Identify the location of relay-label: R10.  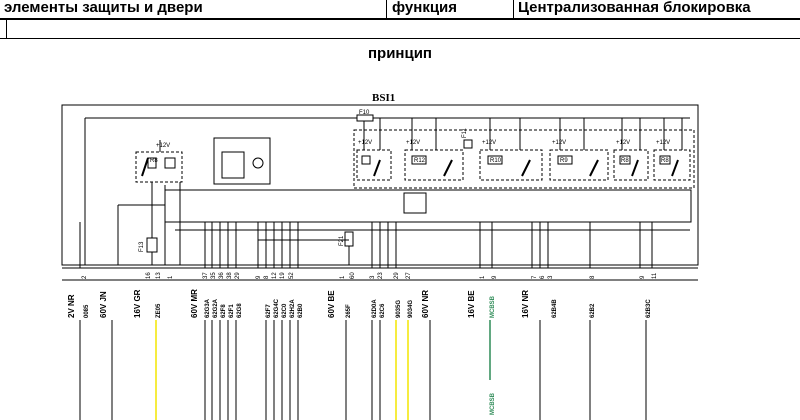
(496, 161).